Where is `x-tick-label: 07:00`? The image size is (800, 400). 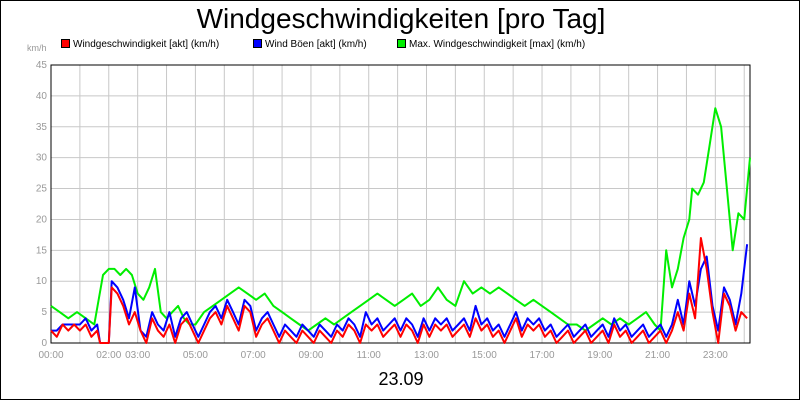
x-tick-label: 07:00 is located at coordinates (253, 355).